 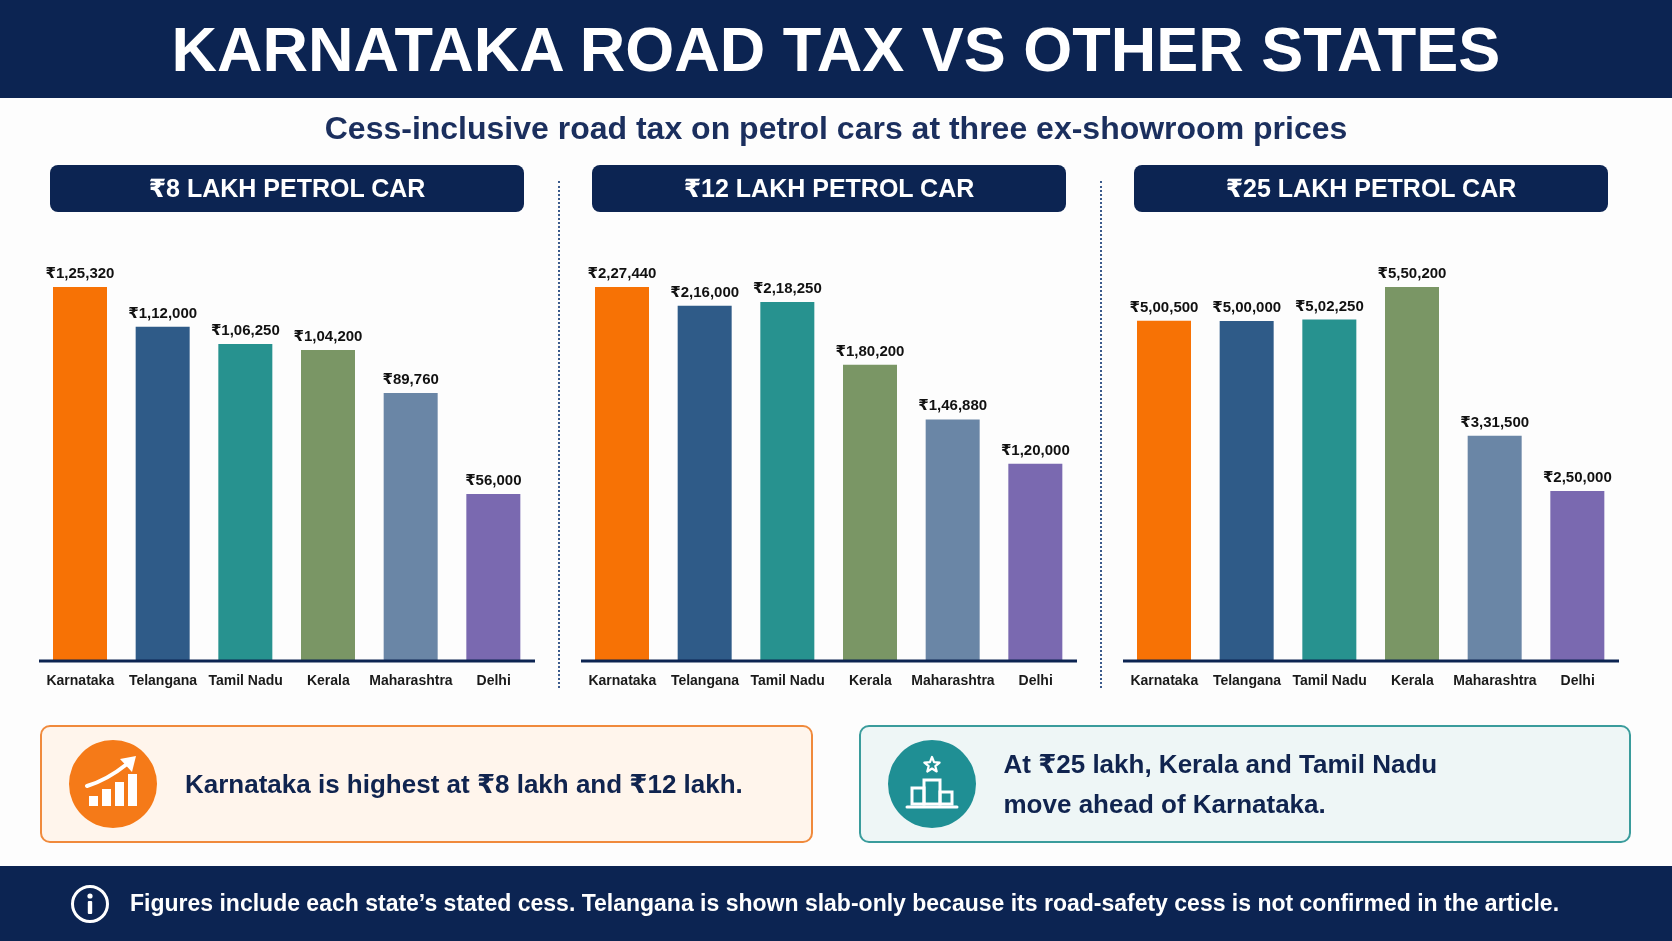 I want to click on data-label: ₹3,31,500, so click(x=1495, y=421).